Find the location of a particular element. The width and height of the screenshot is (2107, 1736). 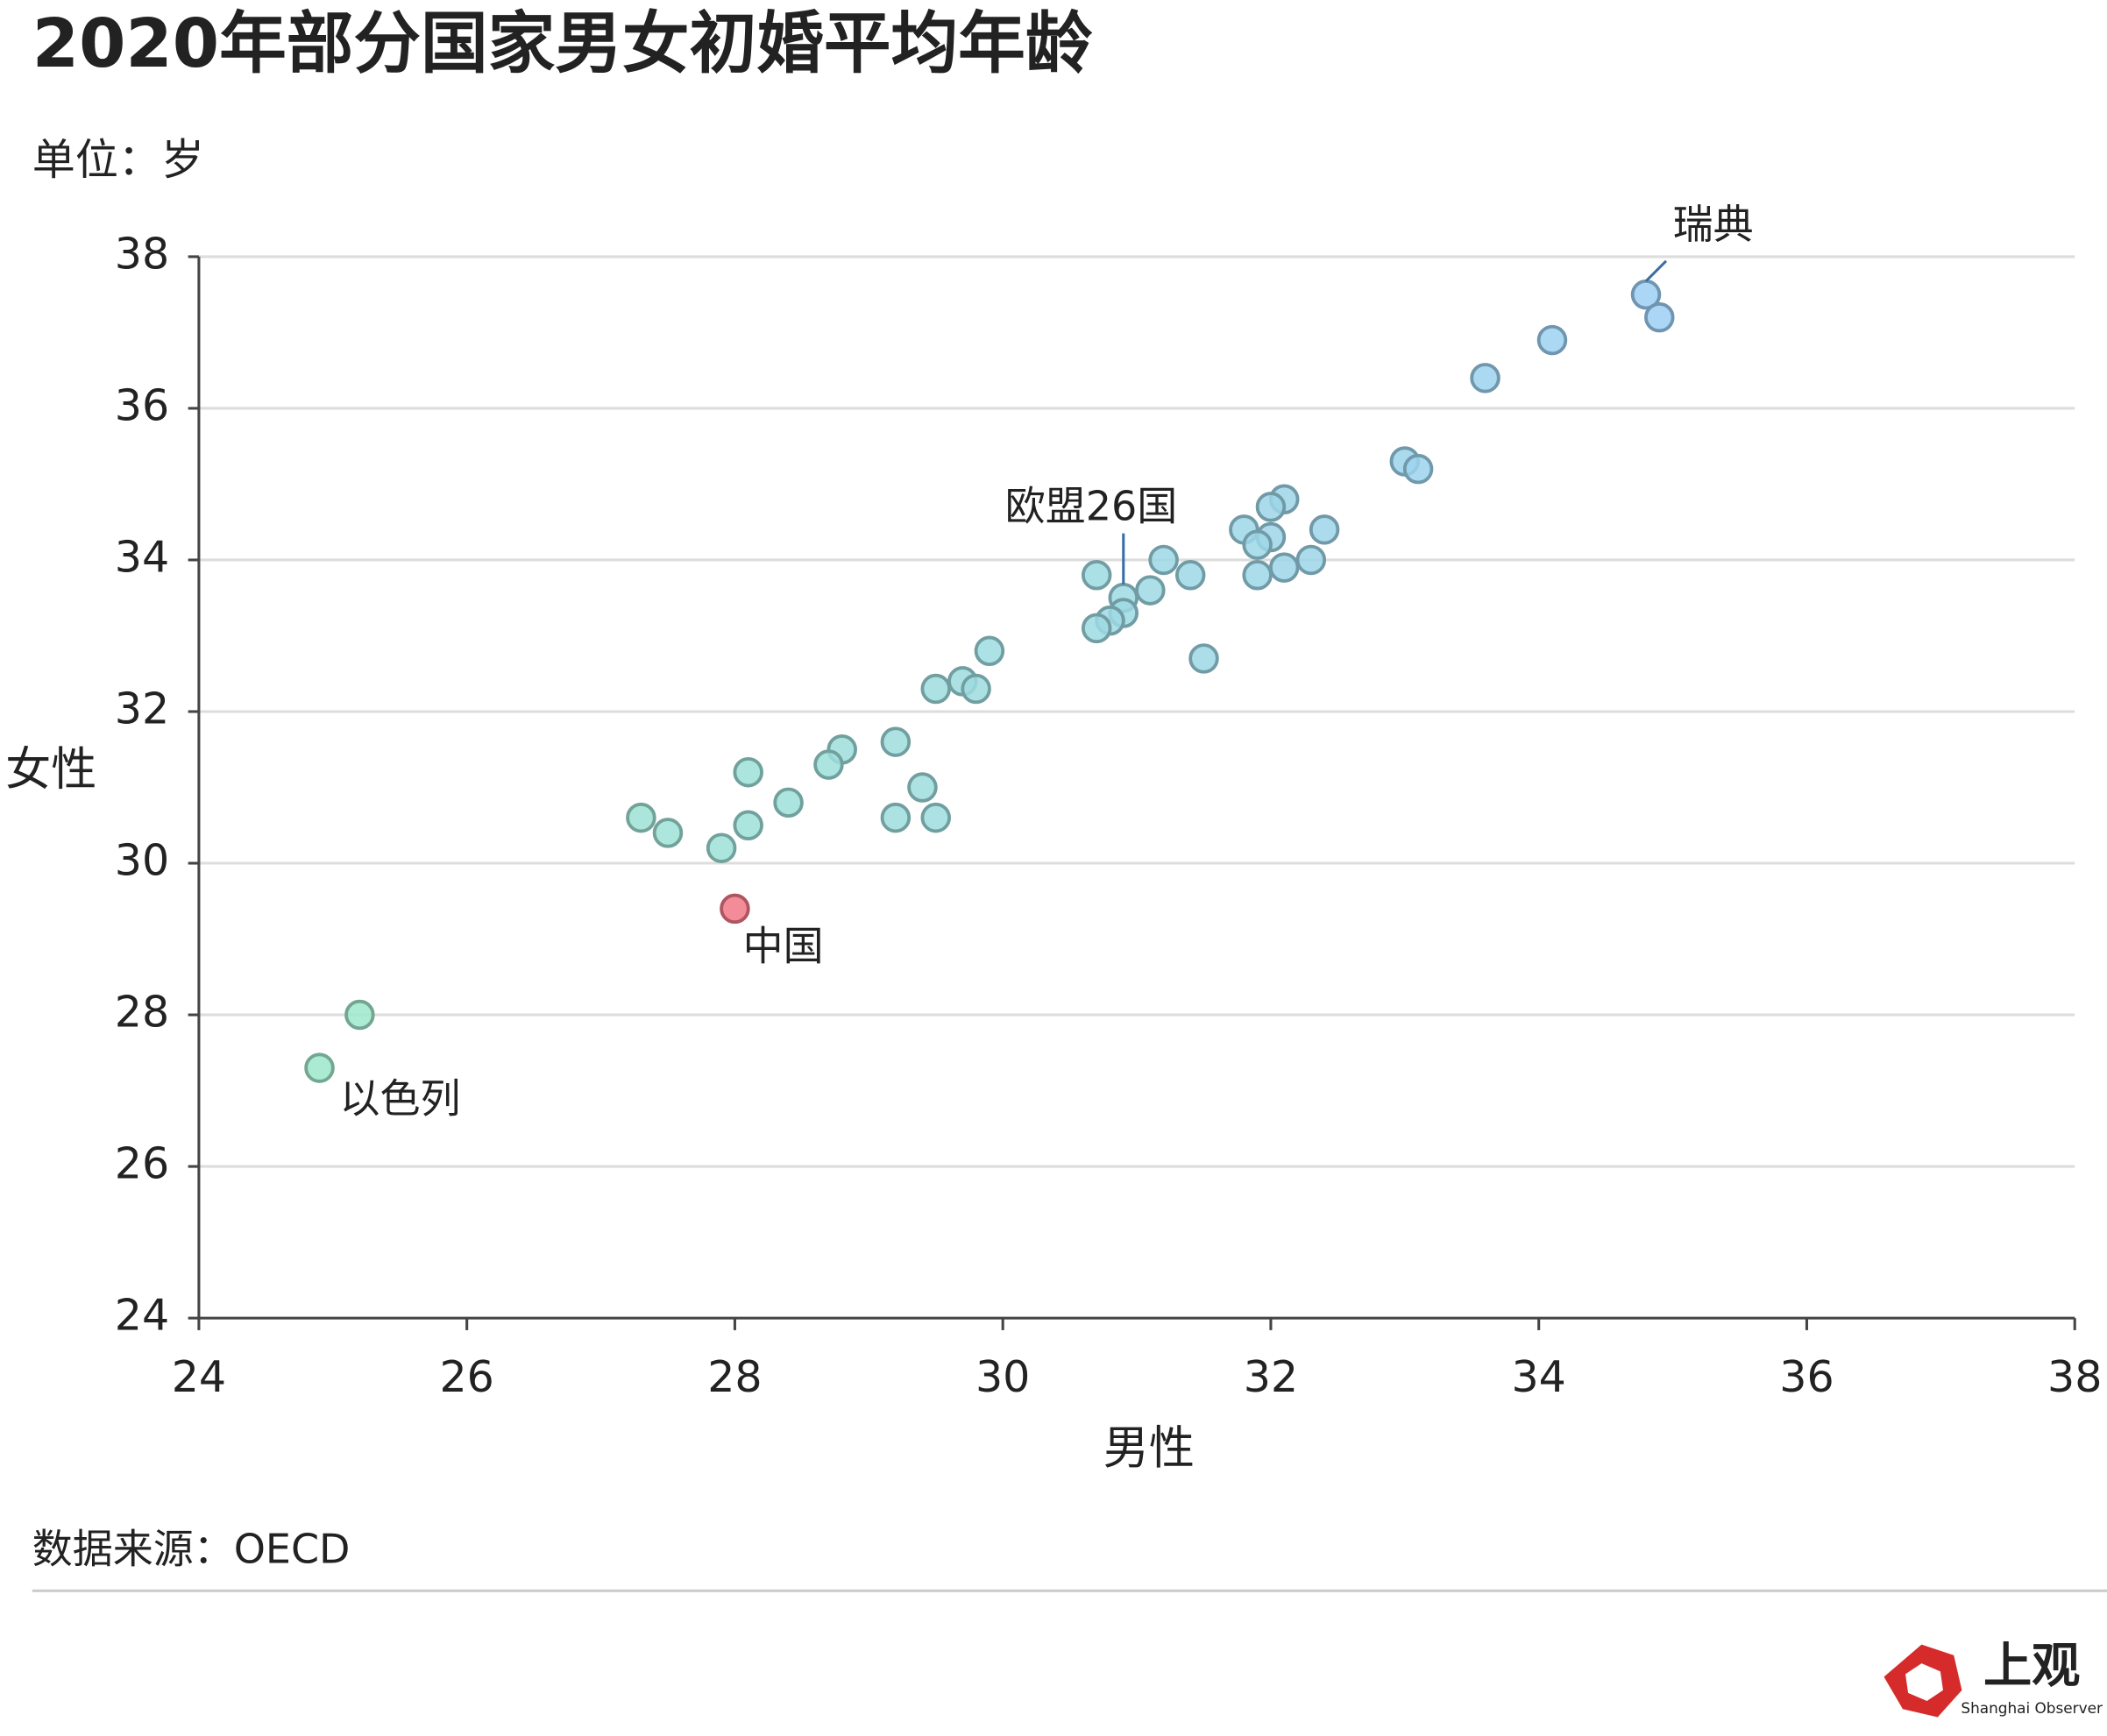

x-tick-label: 28 is located at coordinates (734, 1376).